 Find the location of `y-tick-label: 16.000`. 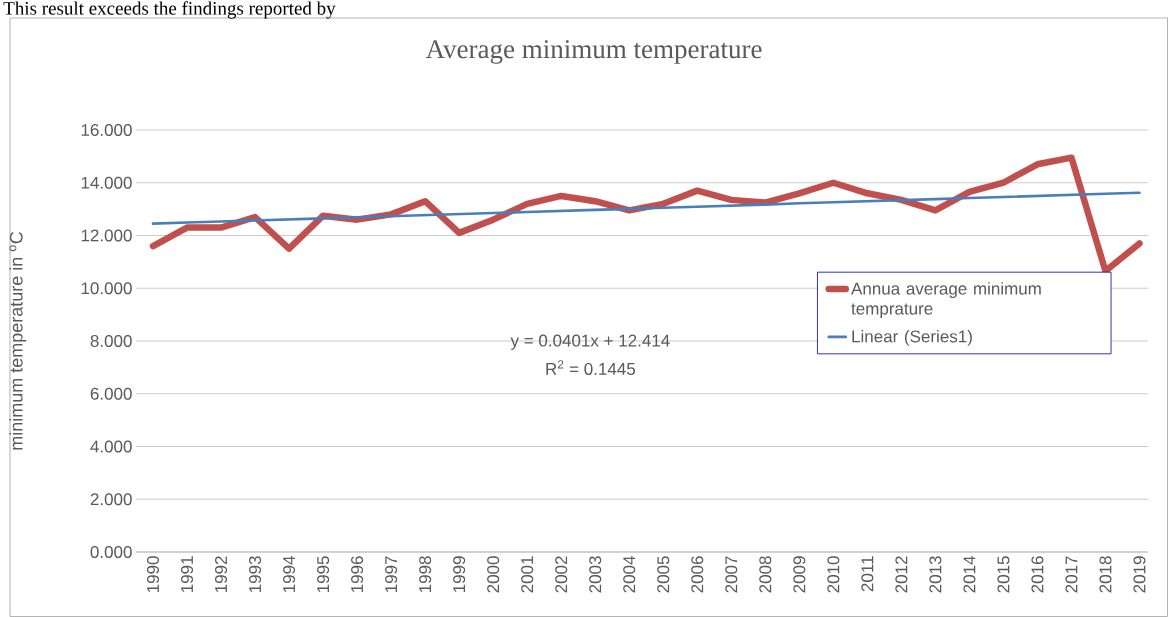

y-tick-label: 16.000 is located at coordinates (106, 130).